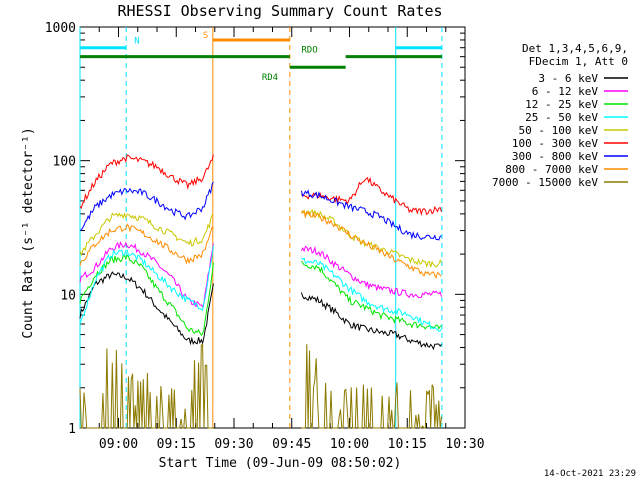 Image resolution: width=640 pixels, height=480 pixels. Describe the element at coordinates (146, 386) in the screenshot. I see `series-line-8-seg0` at that location.